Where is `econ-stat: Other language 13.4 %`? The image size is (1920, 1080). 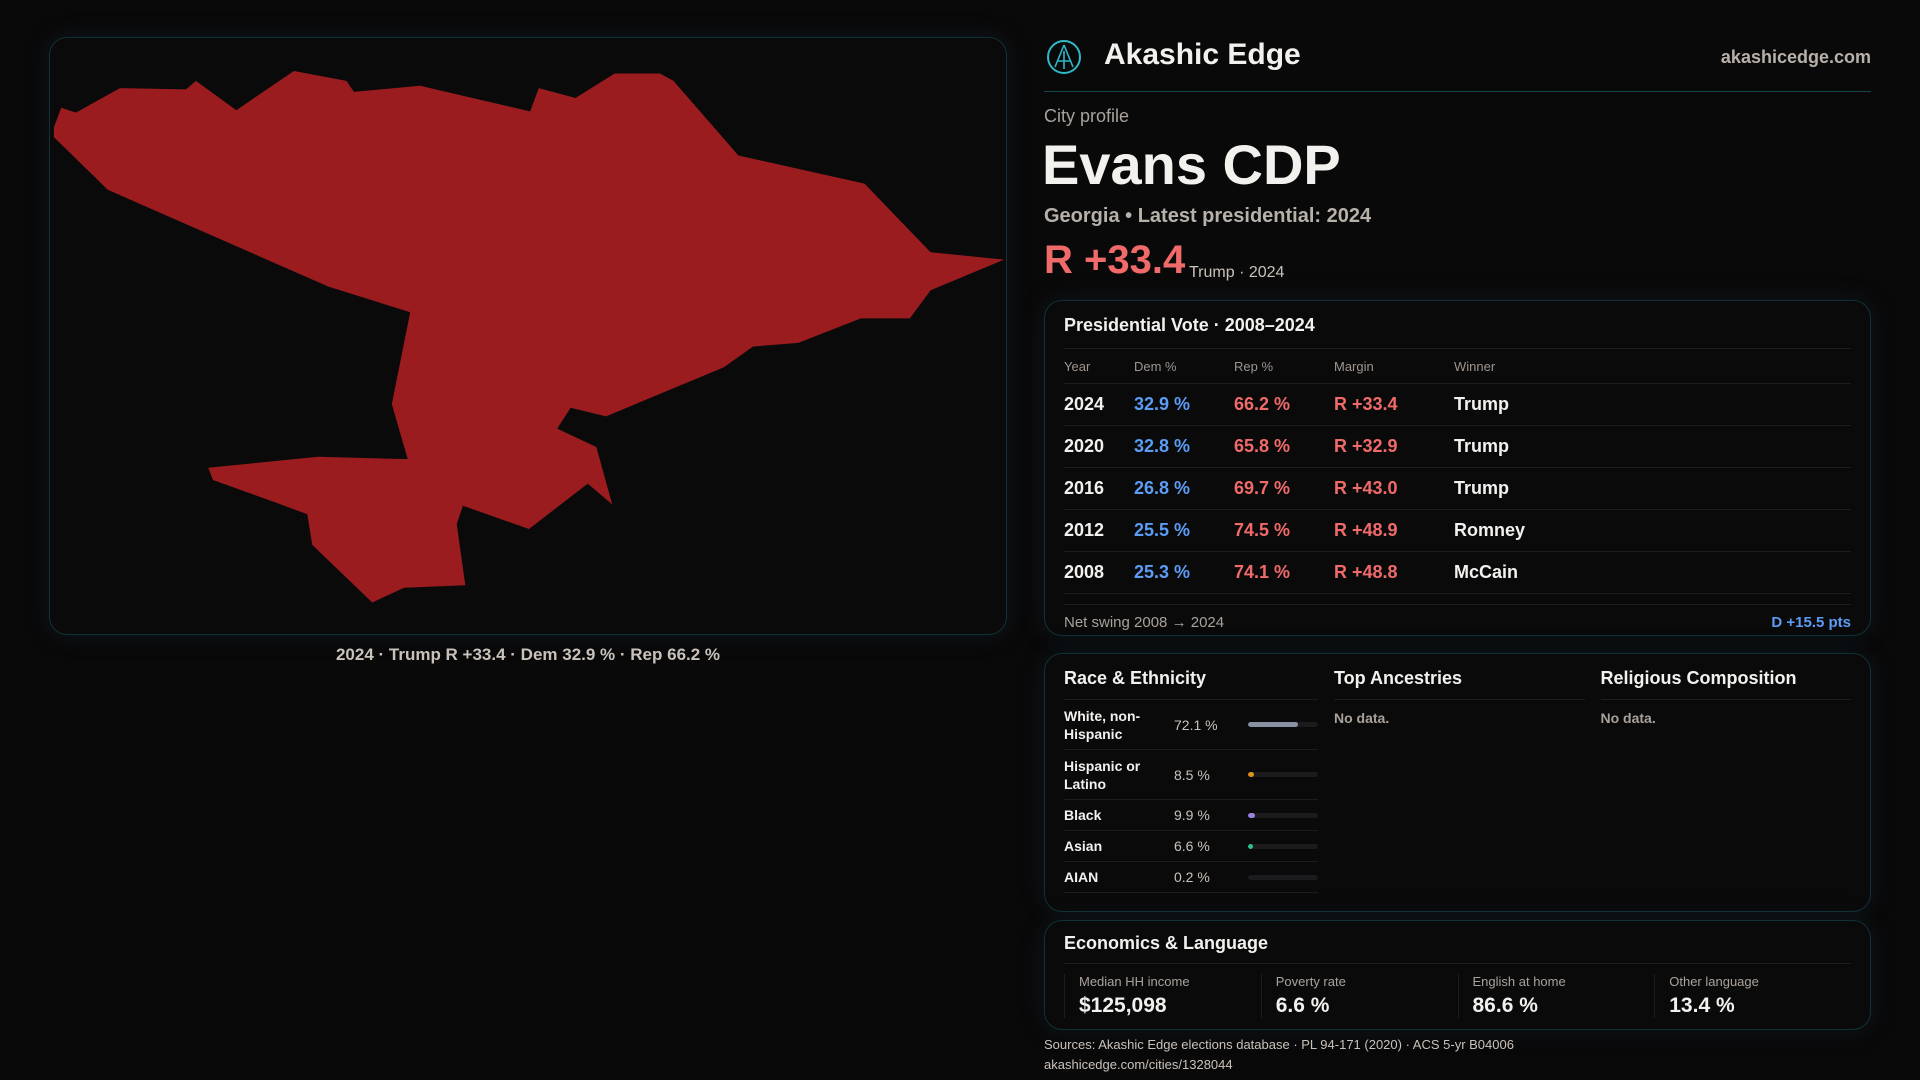 econ-stat: Other language 13.4 % is located at coordinates (1752, 996).